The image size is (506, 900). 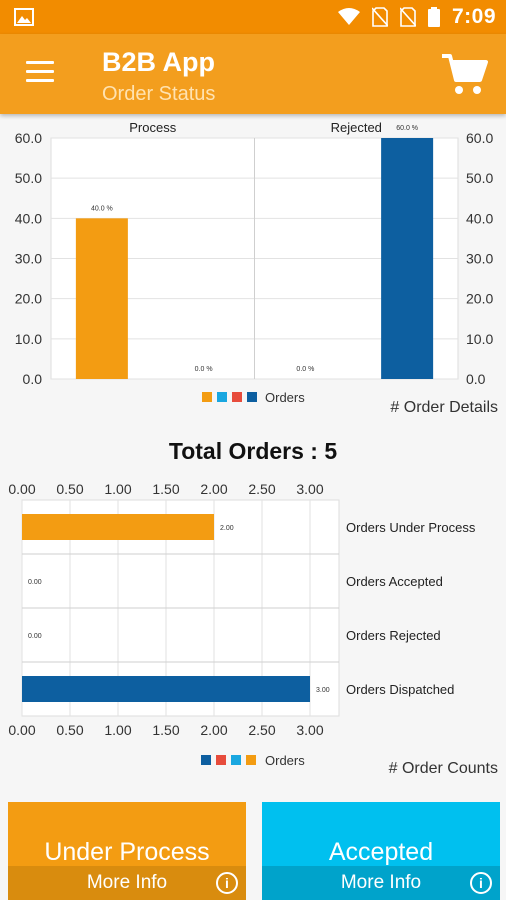 What do you see at coordinates (400, 689) in the screenshot?
I see `category-label: Orders Dispatched` at bounding box center [400, 689].